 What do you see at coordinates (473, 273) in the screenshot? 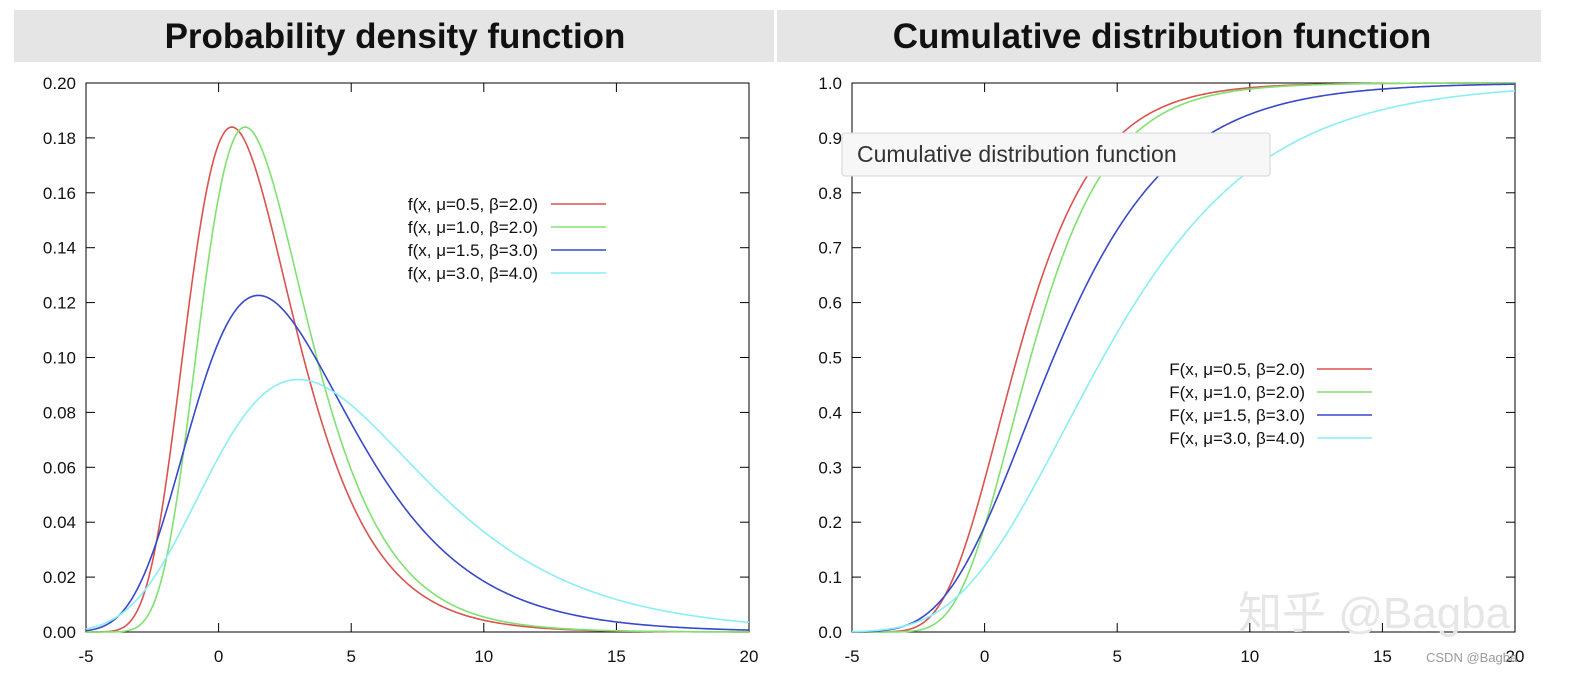
I see `legend-label-4: f(x, μ=3.0, β=4.0)` at bounding box center [473, 273].